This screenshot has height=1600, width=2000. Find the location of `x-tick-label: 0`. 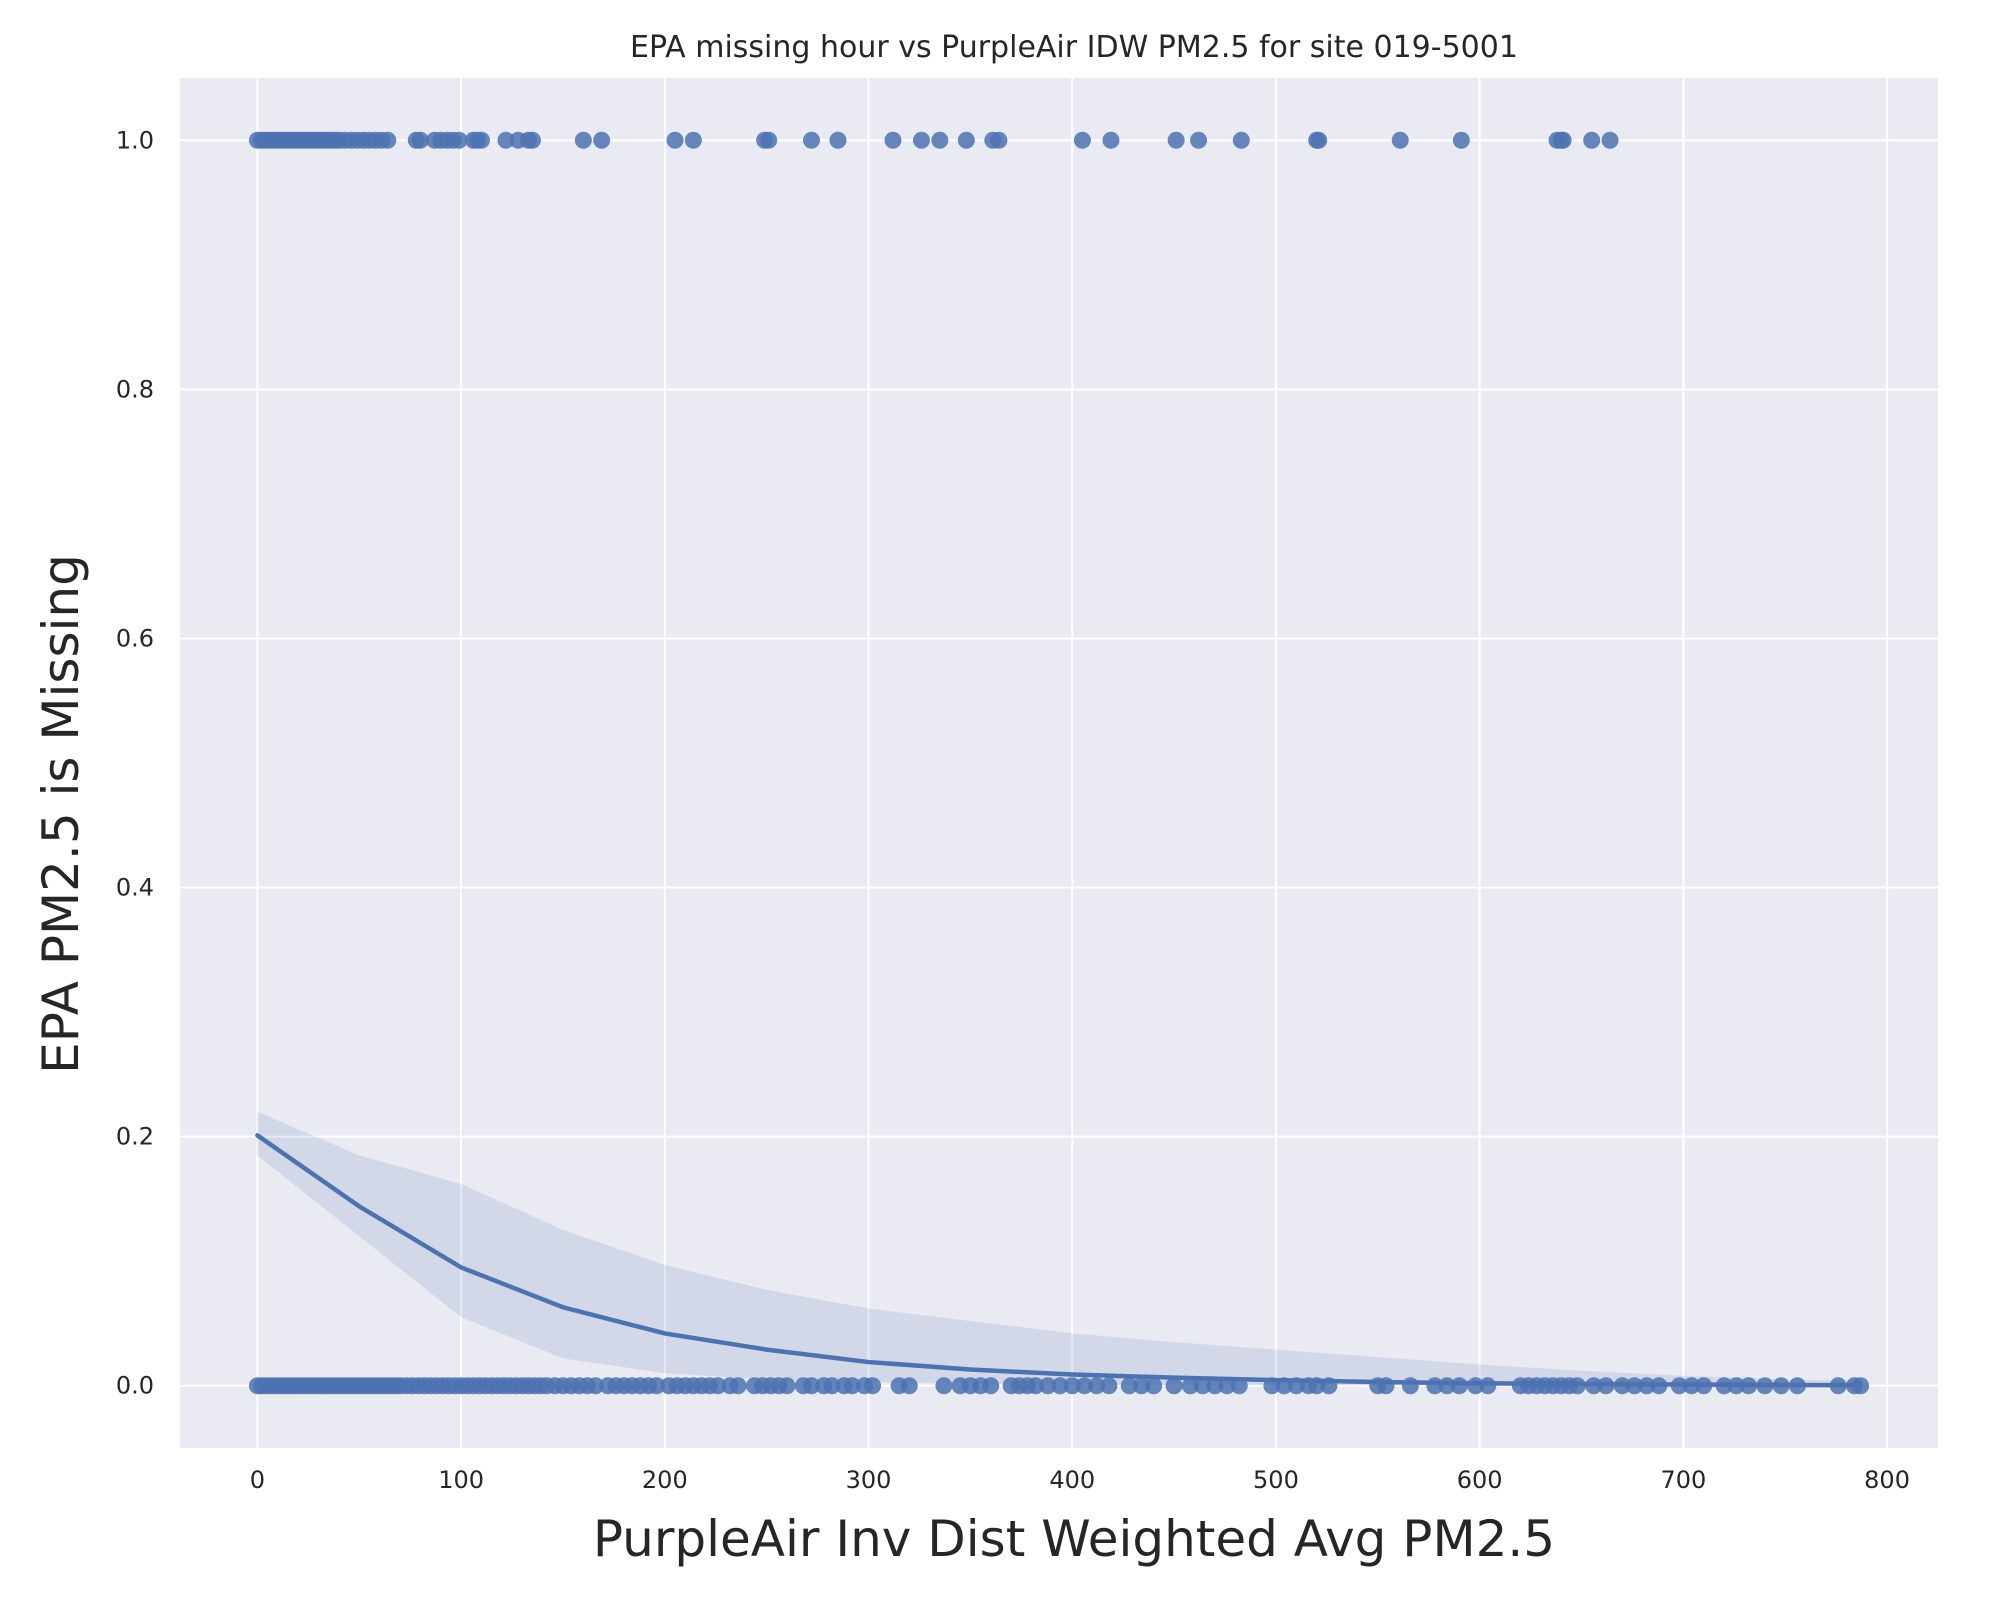

x-tick-label: 0 is located at coordinates (257, 1480).